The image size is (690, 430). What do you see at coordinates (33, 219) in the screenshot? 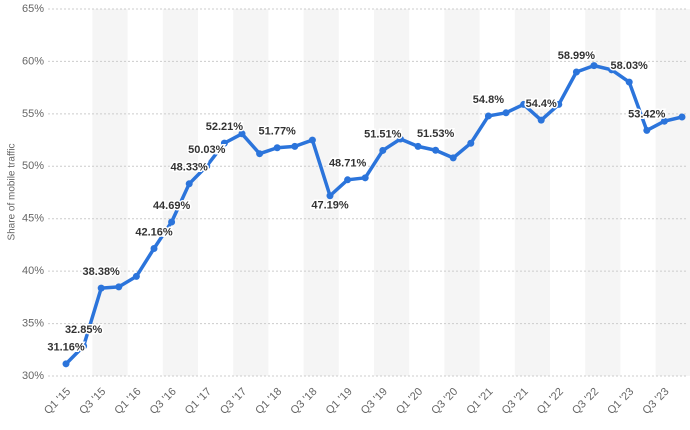
I see `y-tick-label: 45%` at bounding box center [33, 219].